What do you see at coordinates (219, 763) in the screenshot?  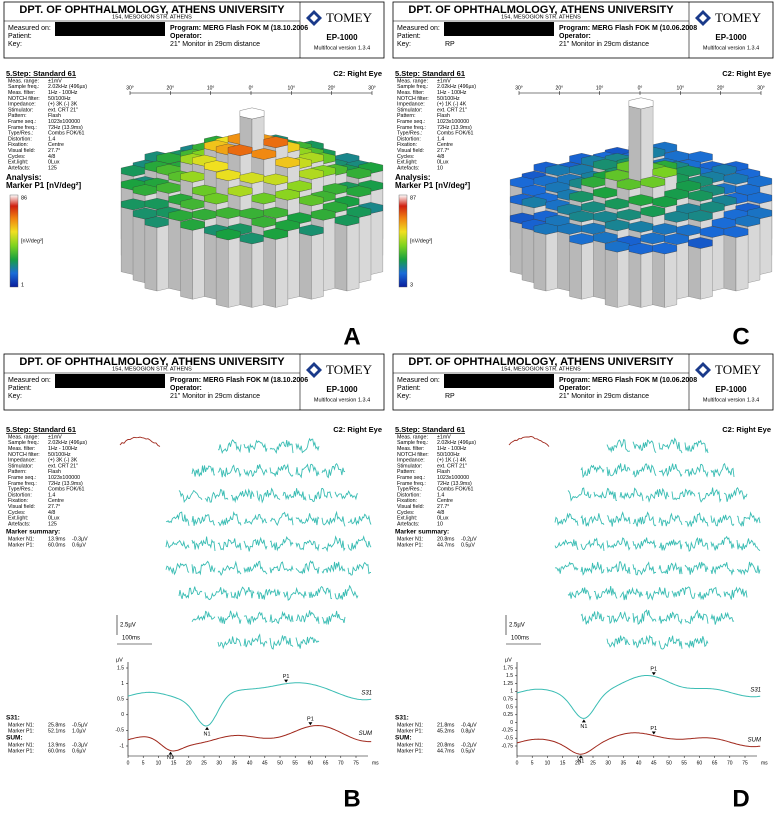 I see `x-tick-label: 30` at bounding box center [219, 763].